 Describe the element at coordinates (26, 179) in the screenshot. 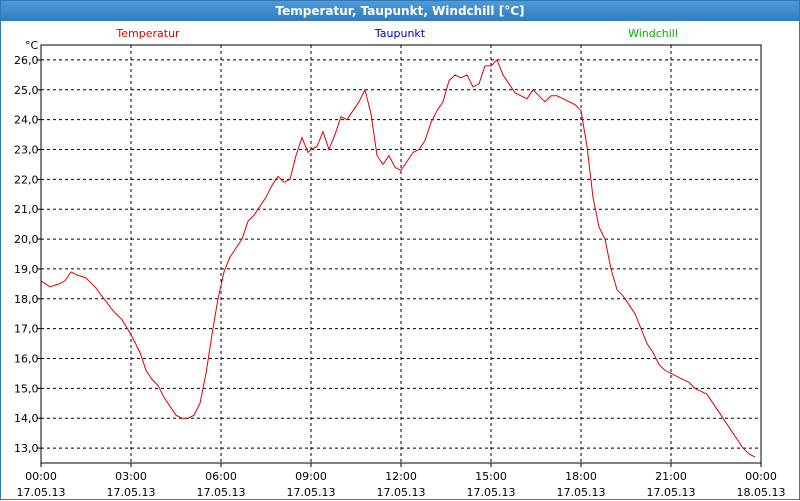

I see `y-tick-label: 22,0` at that location.